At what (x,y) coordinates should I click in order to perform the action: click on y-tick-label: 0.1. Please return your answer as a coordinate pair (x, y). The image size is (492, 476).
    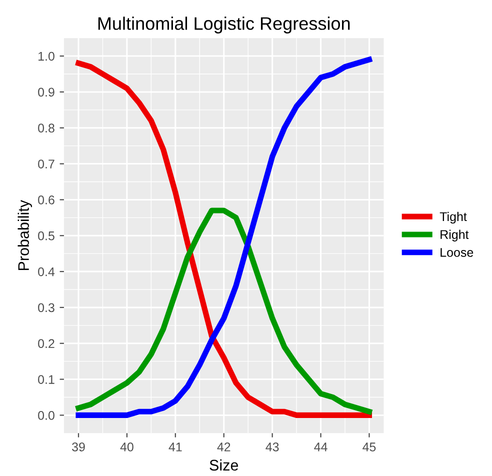
    Looking at the image, I should click on (46, 379).